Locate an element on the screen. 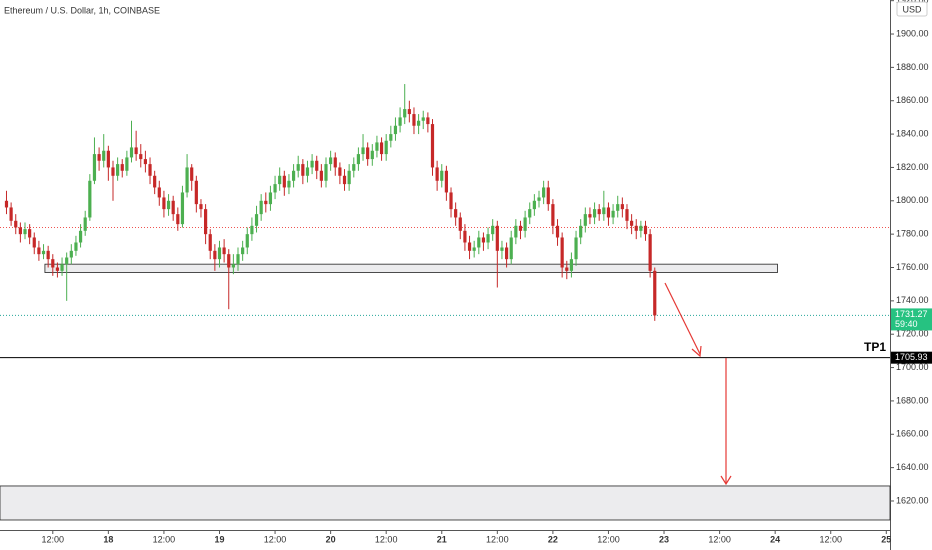 This screenshot has width=932, height=550. y-tick-label: 1780.00 is located at coordinates (912, 234).